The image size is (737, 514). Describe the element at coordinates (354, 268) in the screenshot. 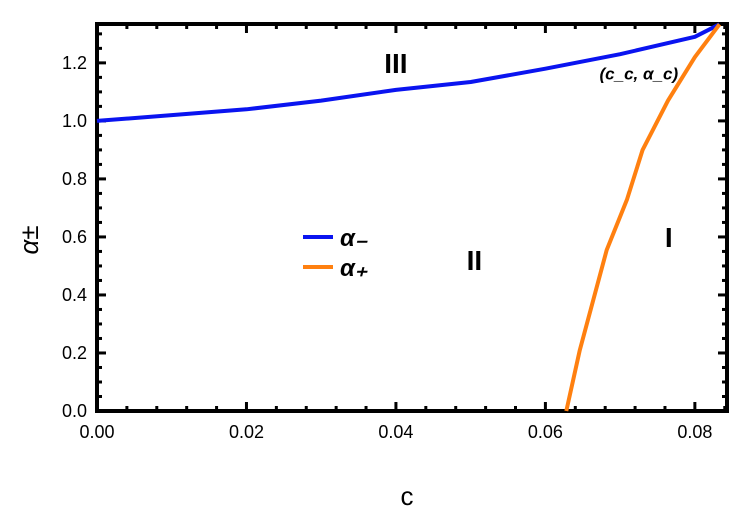

I see `legend-label-1: α₊` at that location.